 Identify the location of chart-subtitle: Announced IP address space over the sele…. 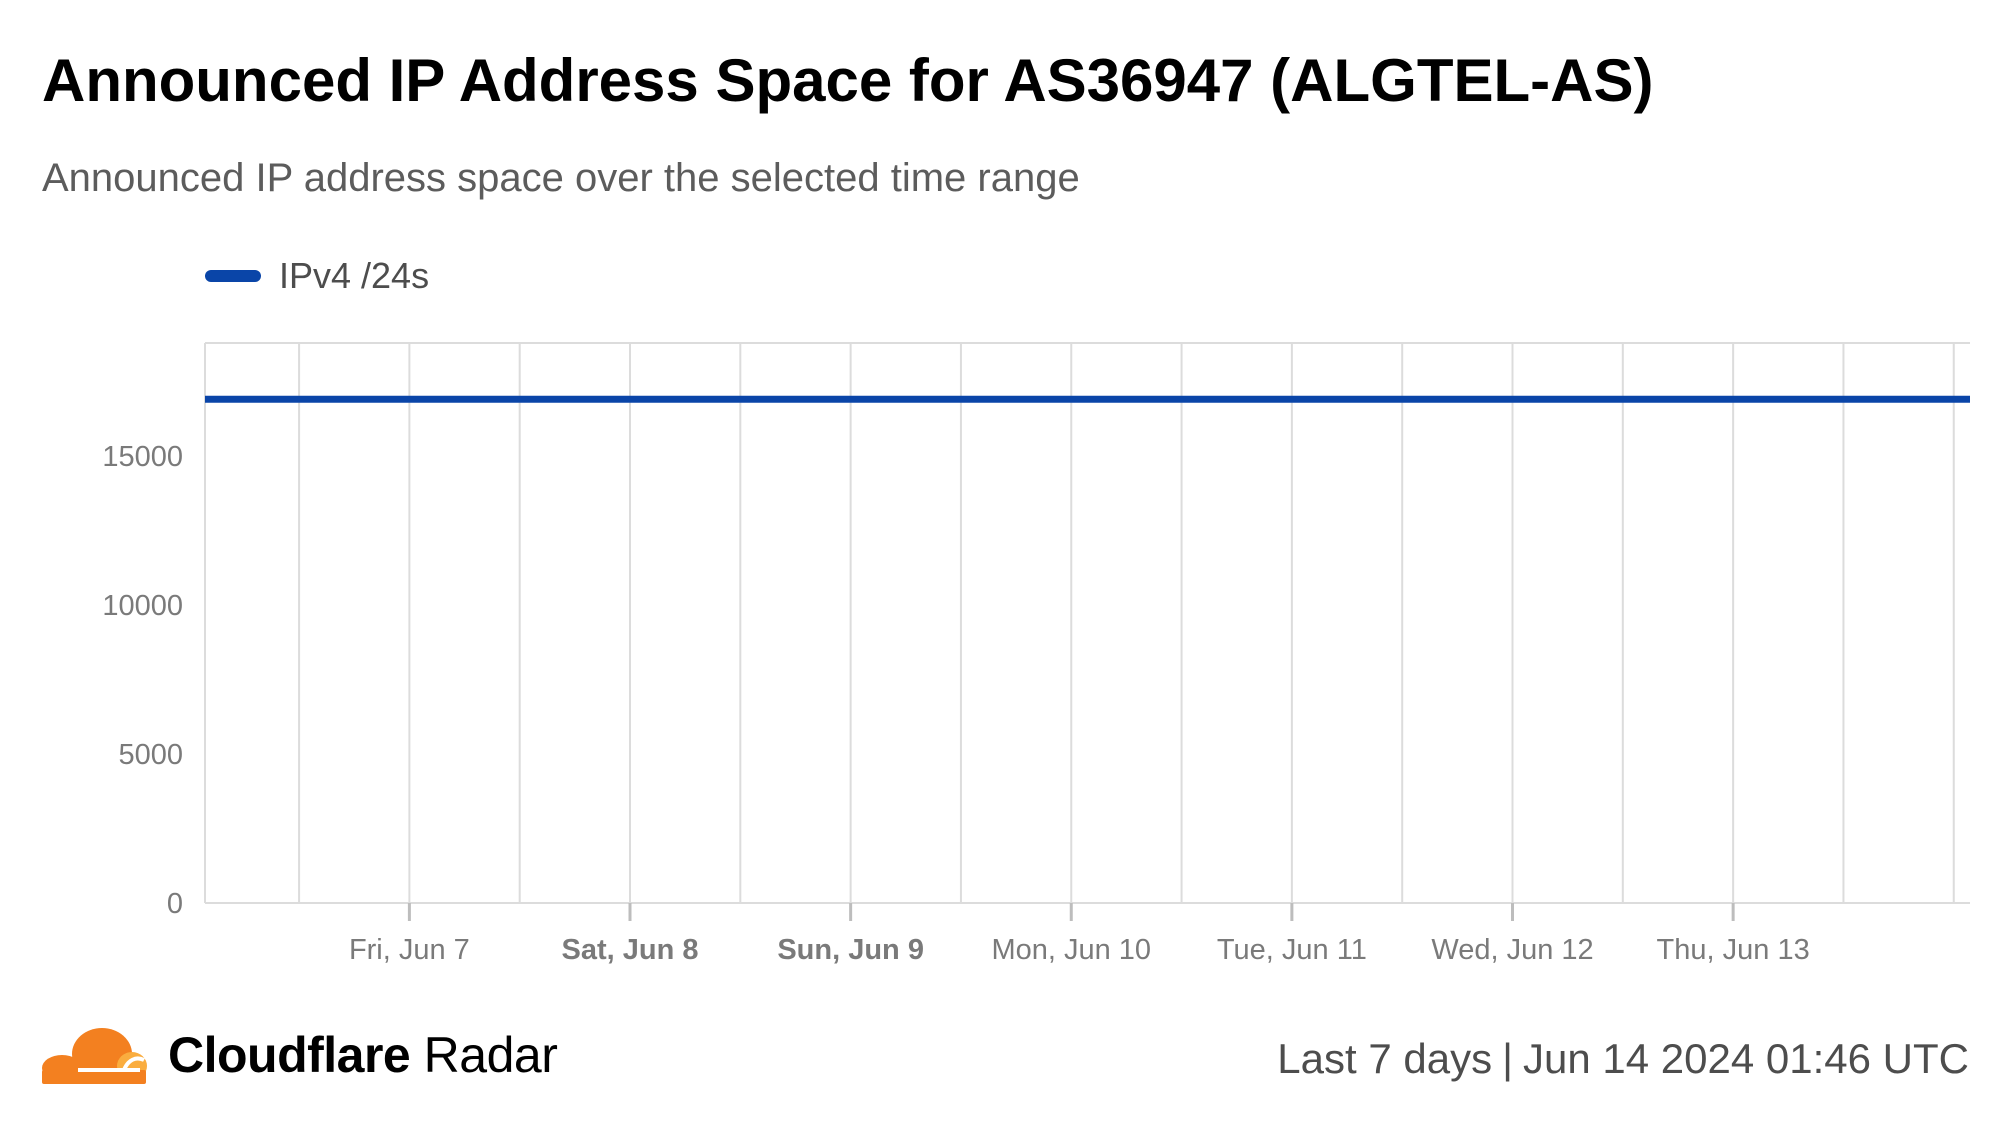
(561, 178).